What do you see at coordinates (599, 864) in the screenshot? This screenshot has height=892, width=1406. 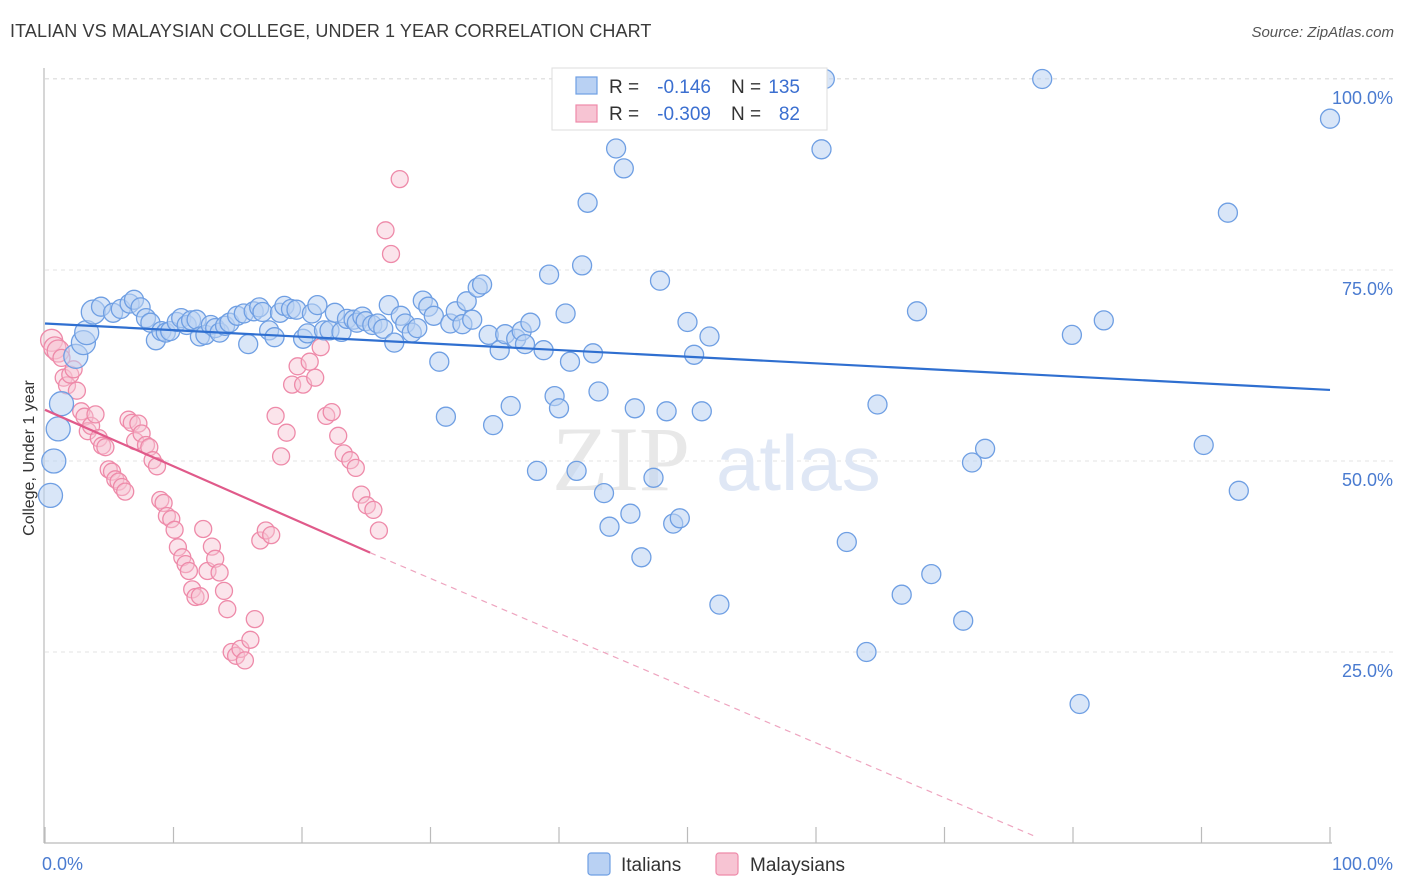 I see `series-legend-swatch-italians` at bounding box center [599, 864].